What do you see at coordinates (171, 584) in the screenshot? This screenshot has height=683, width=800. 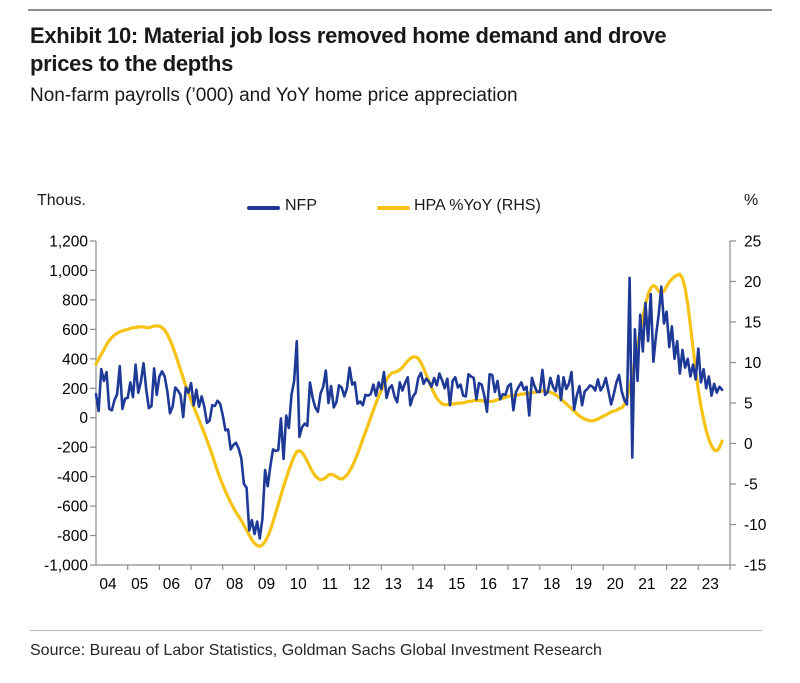 I see `x-axis-year-label: 06` at bounding box center [171, 584].